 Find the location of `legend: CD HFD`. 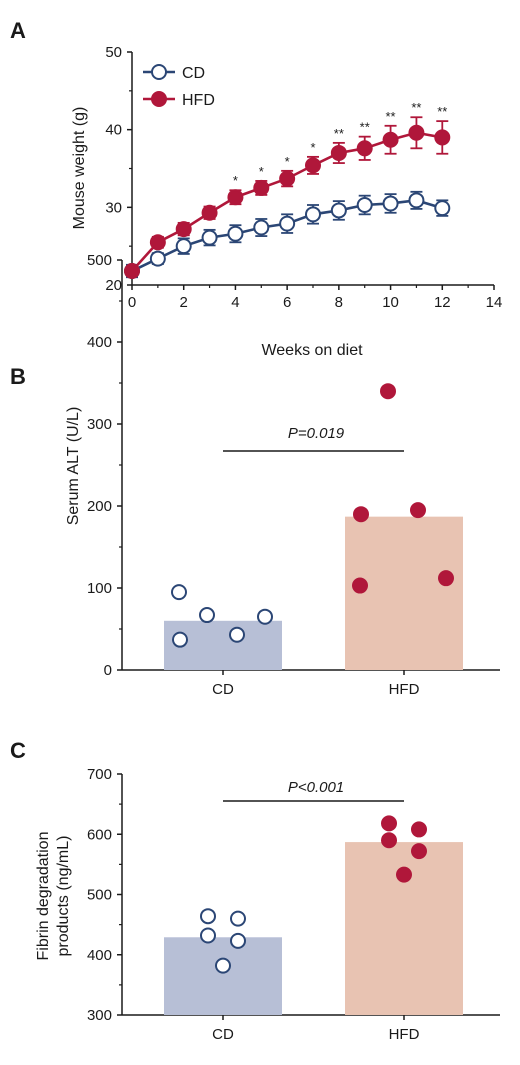

legend: CD HFD is located at coordinates (179, 86).